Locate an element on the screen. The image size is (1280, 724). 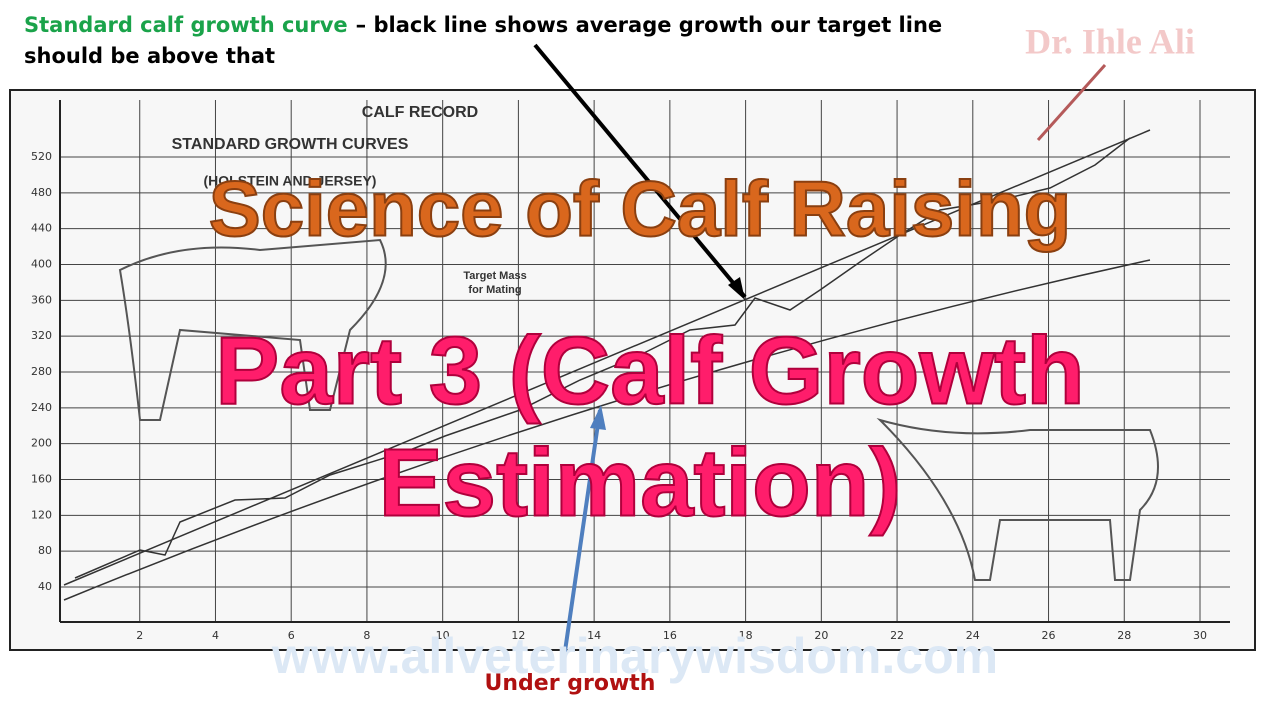
scan-subtitle: STANDARD GROWTH CURVES is located at coordinates (290, 144).